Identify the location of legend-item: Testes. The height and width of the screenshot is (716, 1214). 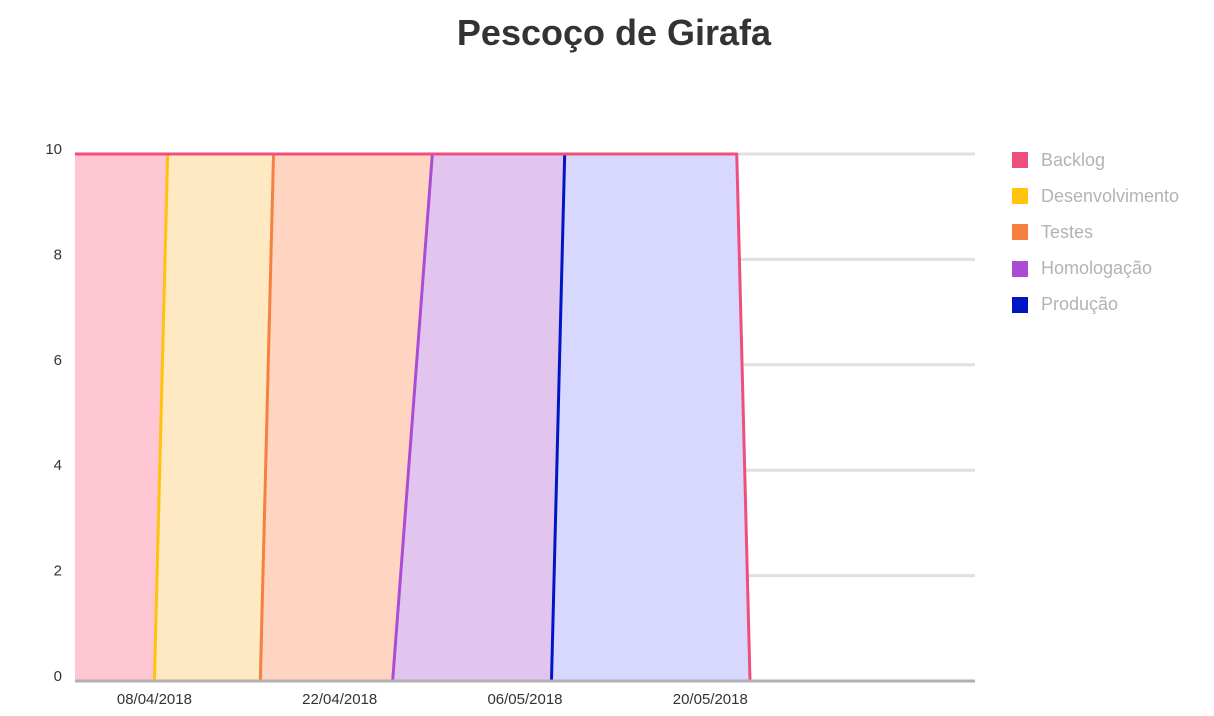
(1095, 232).